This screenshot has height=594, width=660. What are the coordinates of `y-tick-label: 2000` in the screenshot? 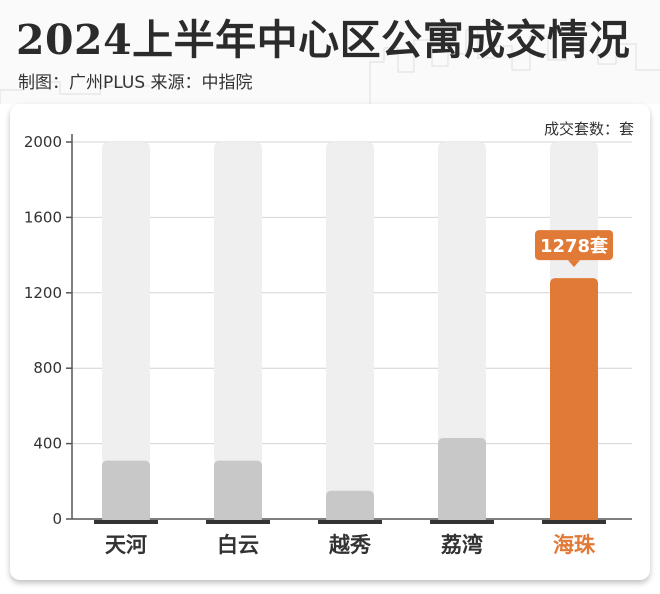 It's located at (43, 142).